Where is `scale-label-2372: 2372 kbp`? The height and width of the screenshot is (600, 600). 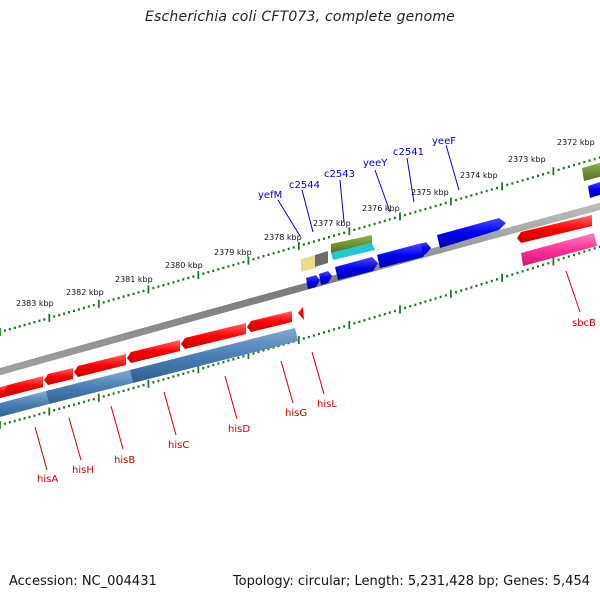 scale-label-2372: 2372 kbp is located at coordinates (576, 142).